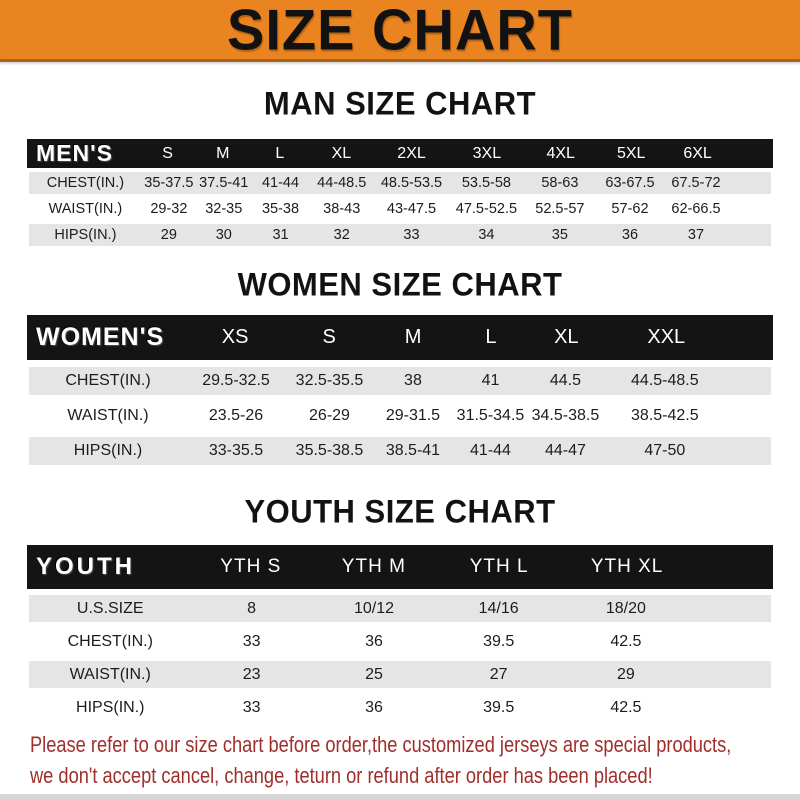  What do you see at coordinates (400, 103) in the screenshot?
I see `man-section-heading: MAN SIZE CHART` at bounding box center [400, 103].